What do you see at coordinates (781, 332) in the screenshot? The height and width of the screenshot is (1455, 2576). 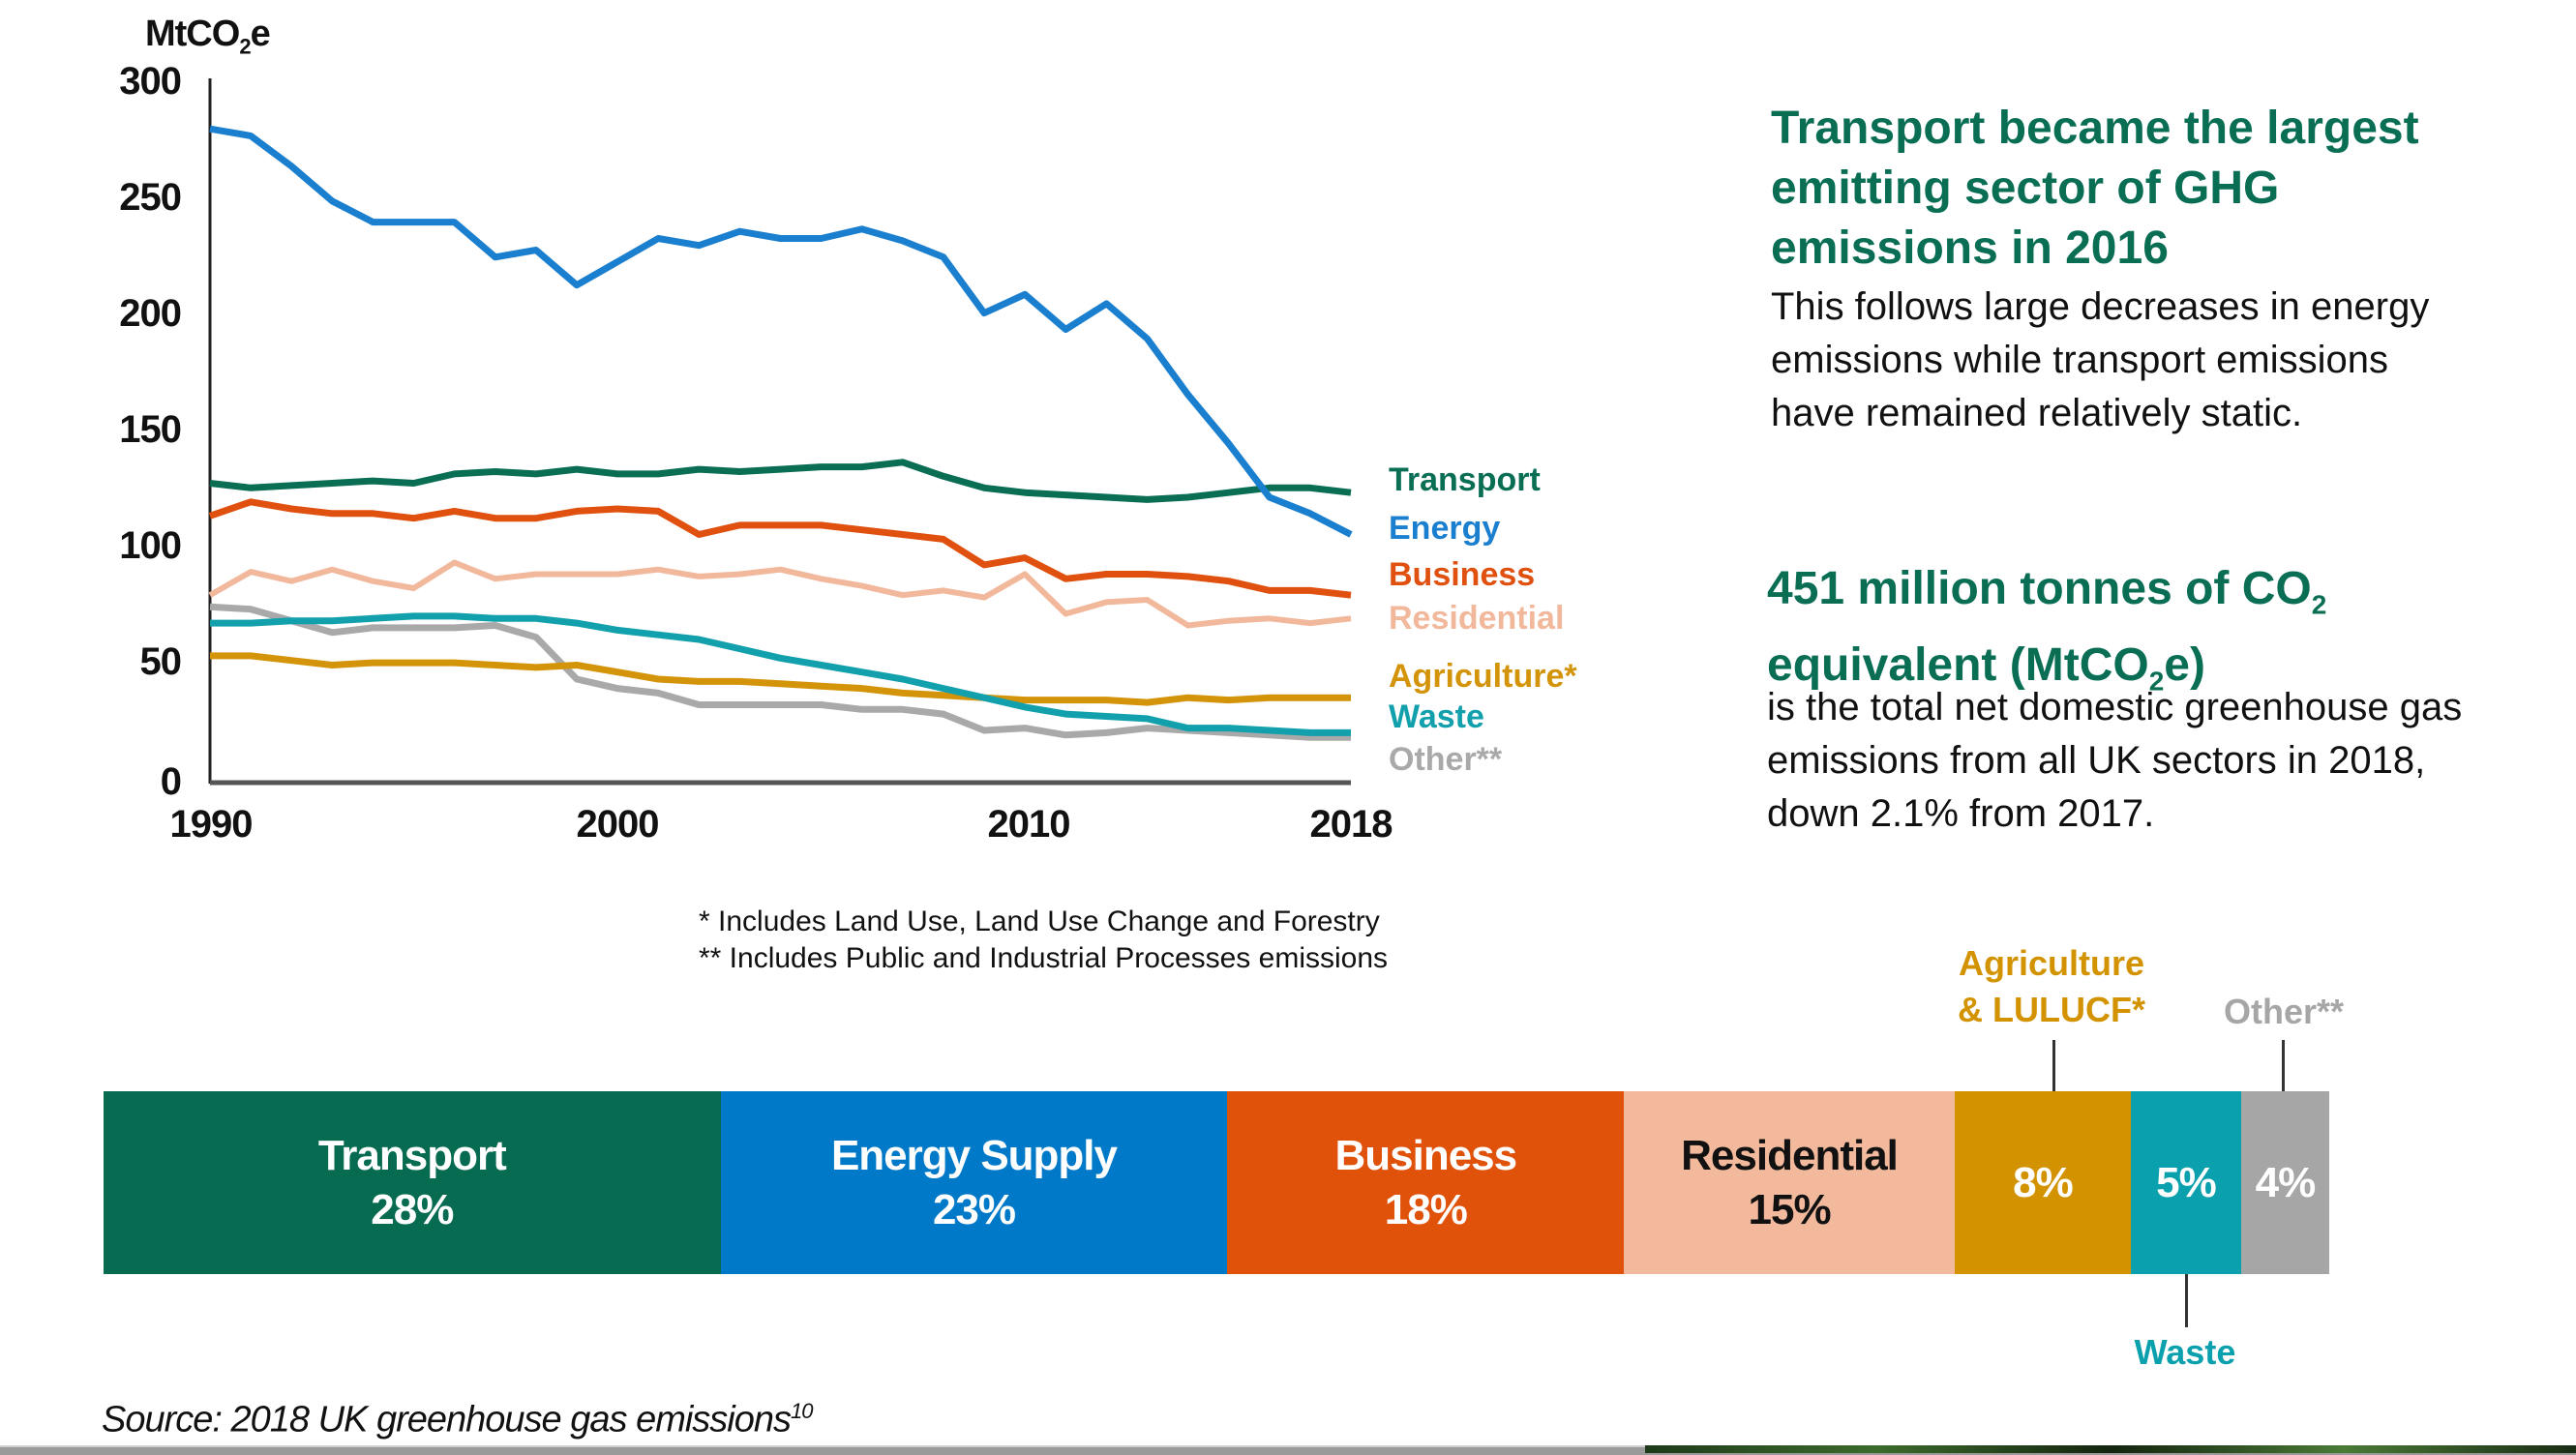 I see `series-line-energy` at bounding box center [781, 332].